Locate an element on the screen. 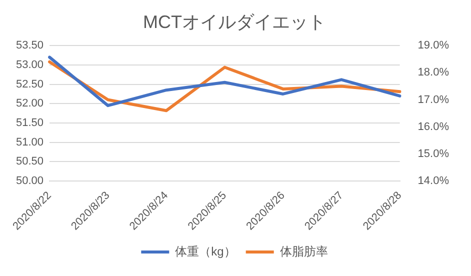 The width and height of the screenshot is (471, 276). y-tick-label: 50.50 is located at coordinates (30, 162).